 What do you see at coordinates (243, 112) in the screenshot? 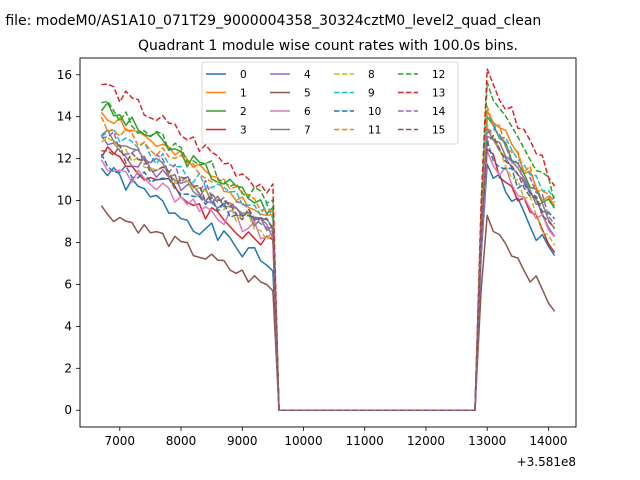
I see `legend-label-2: 2` at bounding box center [243, 112].